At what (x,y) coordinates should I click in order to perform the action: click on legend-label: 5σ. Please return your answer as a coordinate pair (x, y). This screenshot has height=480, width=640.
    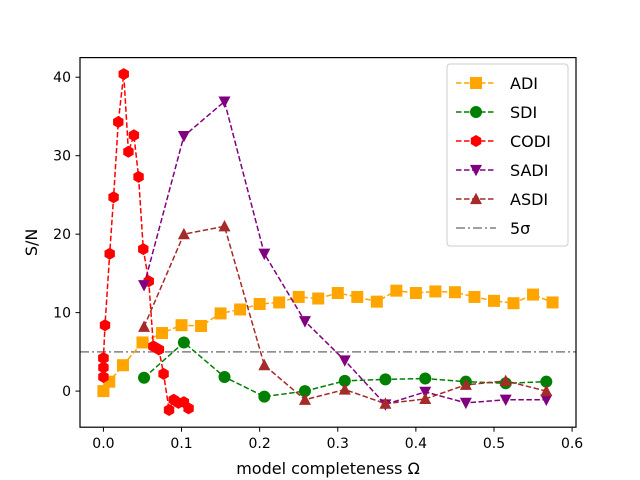
    Looking at the image, I should click on (520, 228).